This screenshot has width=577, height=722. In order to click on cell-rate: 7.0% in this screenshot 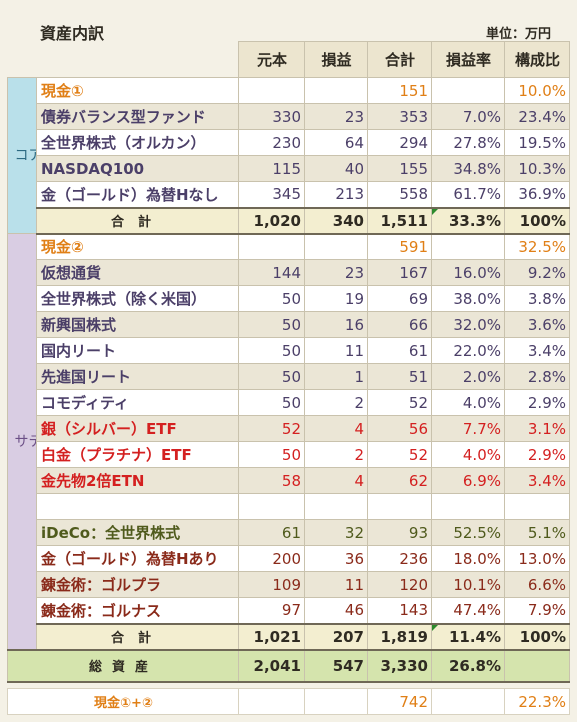, I will do `click(468, 116)`.